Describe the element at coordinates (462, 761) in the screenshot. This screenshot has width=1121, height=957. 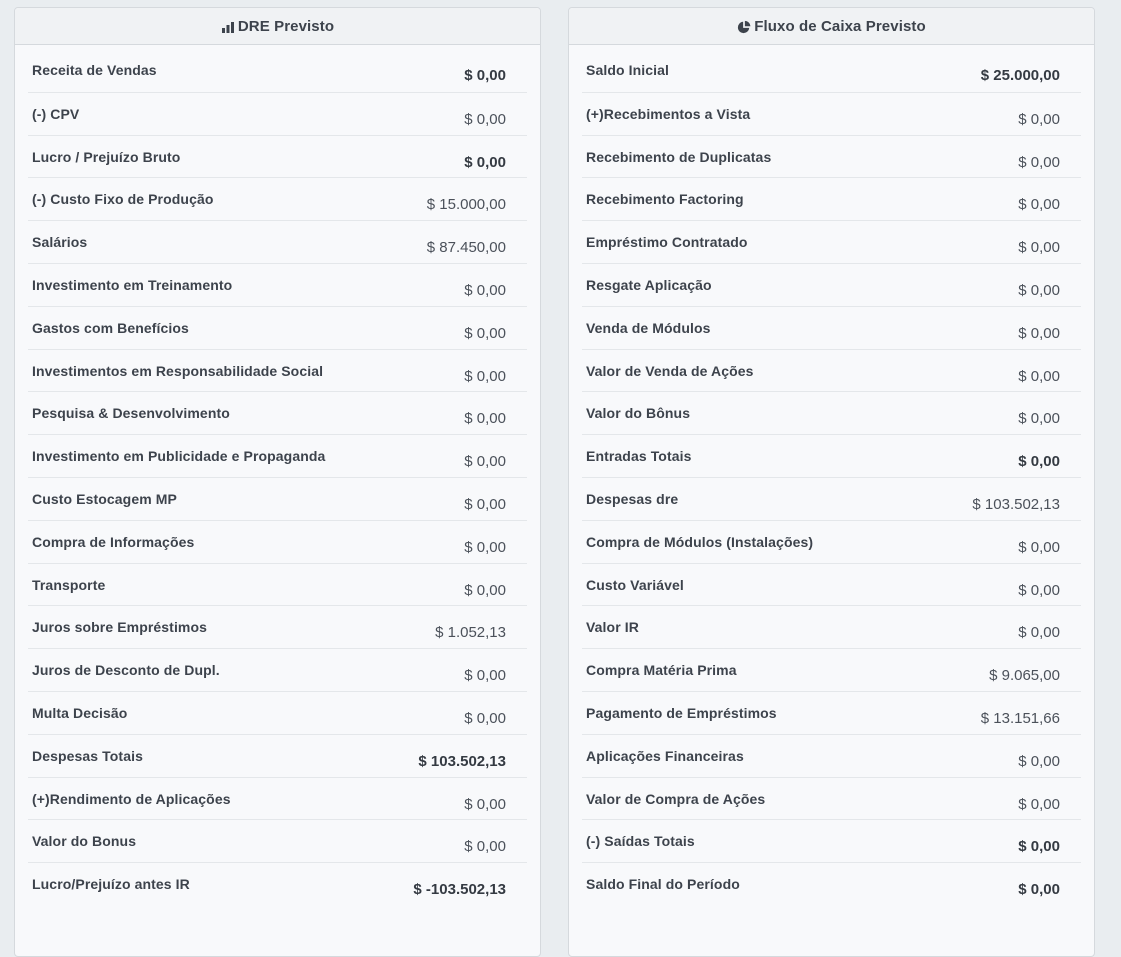
I see `row-value: $ 103.502,13` at that location.